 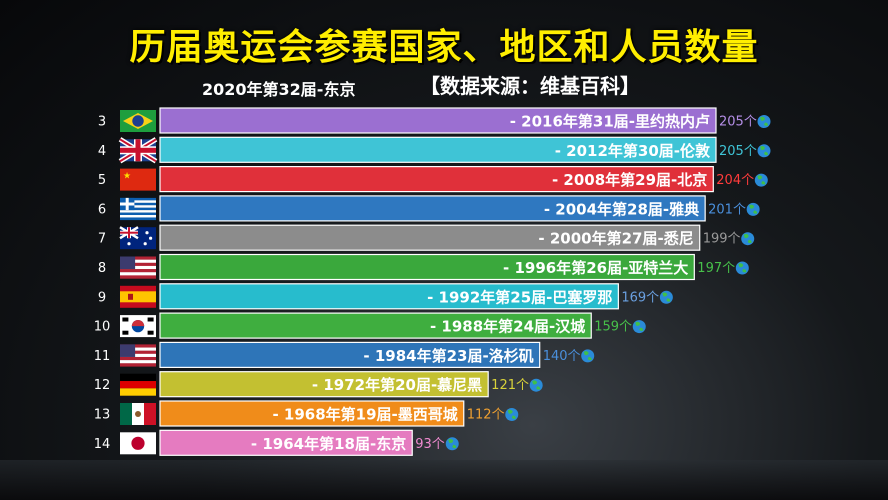 What do you see at coordinates (444, 47) in the screenshot?
I see `chart-title: 历届奥运会参赛国家、地区和人员数量` at bounding box center [444, 47].